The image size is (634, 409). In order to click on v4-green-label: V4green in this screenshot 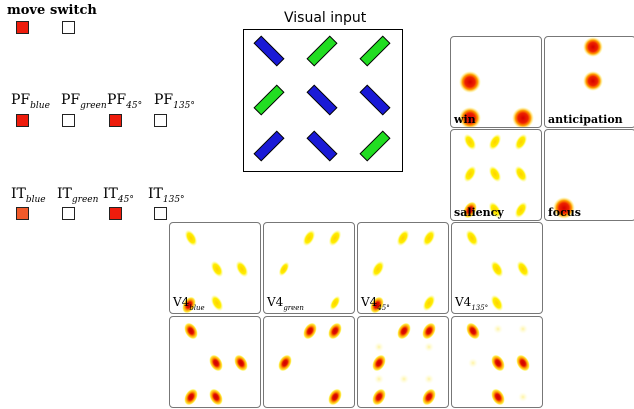, I will do `click(285, 303)`.